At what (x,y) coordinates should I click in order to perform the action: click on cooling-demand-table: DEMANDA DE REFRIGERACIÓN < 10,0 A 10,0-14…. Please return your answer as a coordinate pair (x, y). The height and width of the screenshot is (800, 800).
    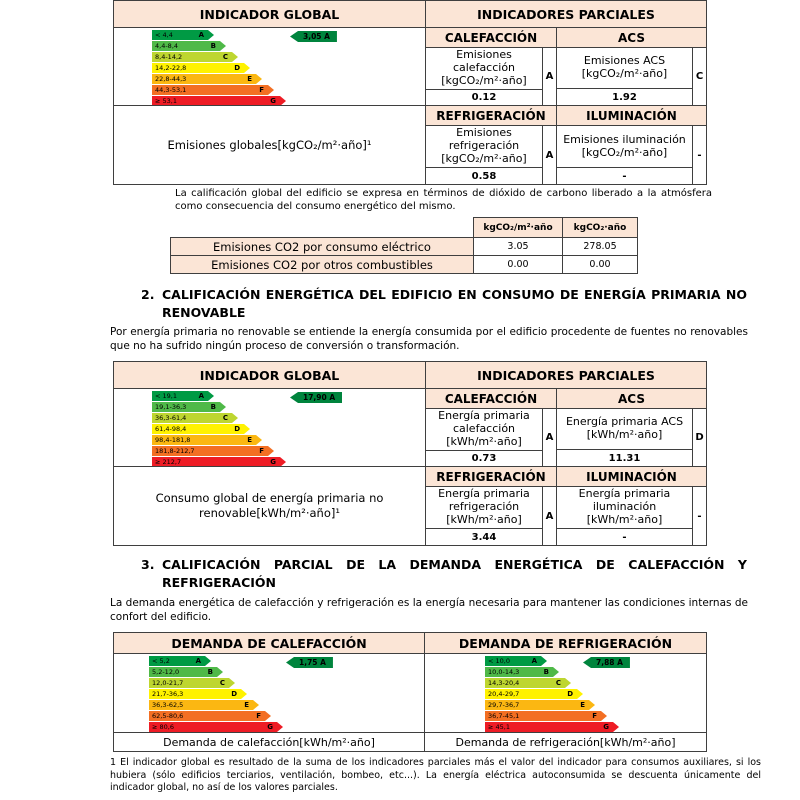
    Looking at the image, I should click on (565, 692).